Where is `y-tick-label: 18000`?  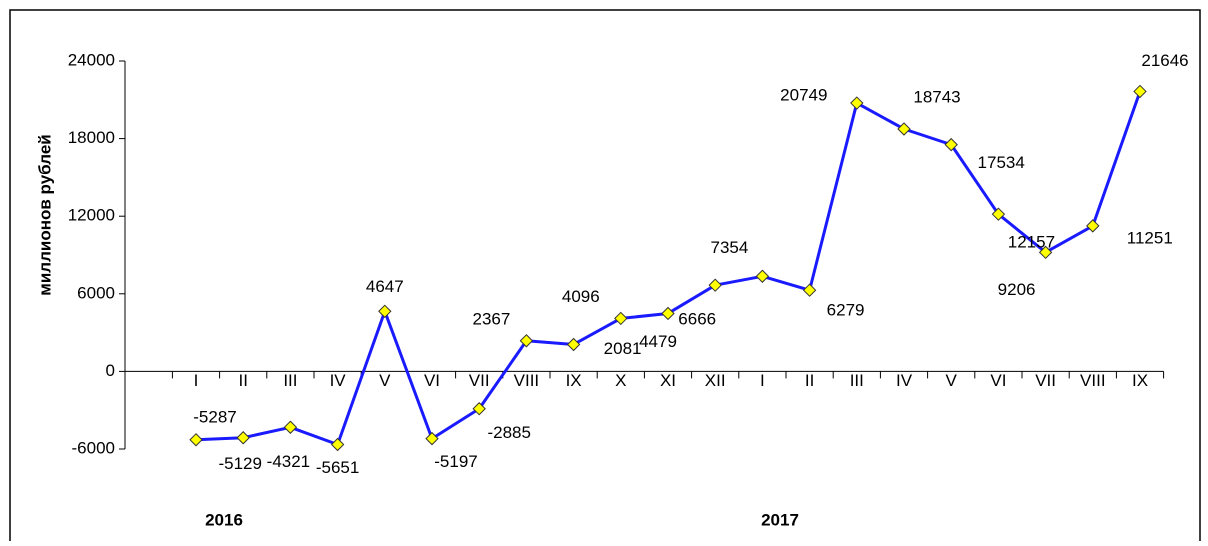
y-tick-label: 18000 is located at coordinates (91, 137).